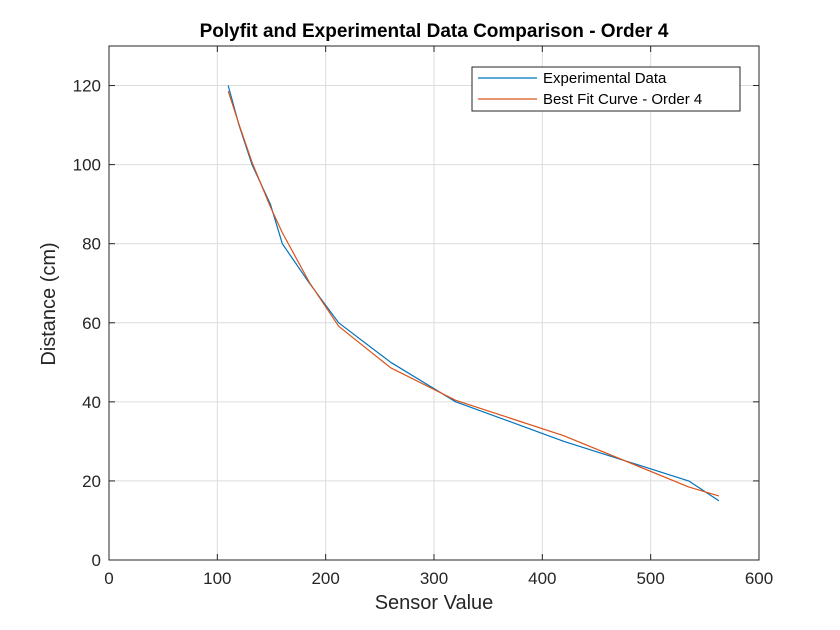 This screenshot has height=630, width=840. What do you see at coordinates (91, 481) in the screenshot?
I see `y-tick-label: 20` at bounding box center [91, 481].